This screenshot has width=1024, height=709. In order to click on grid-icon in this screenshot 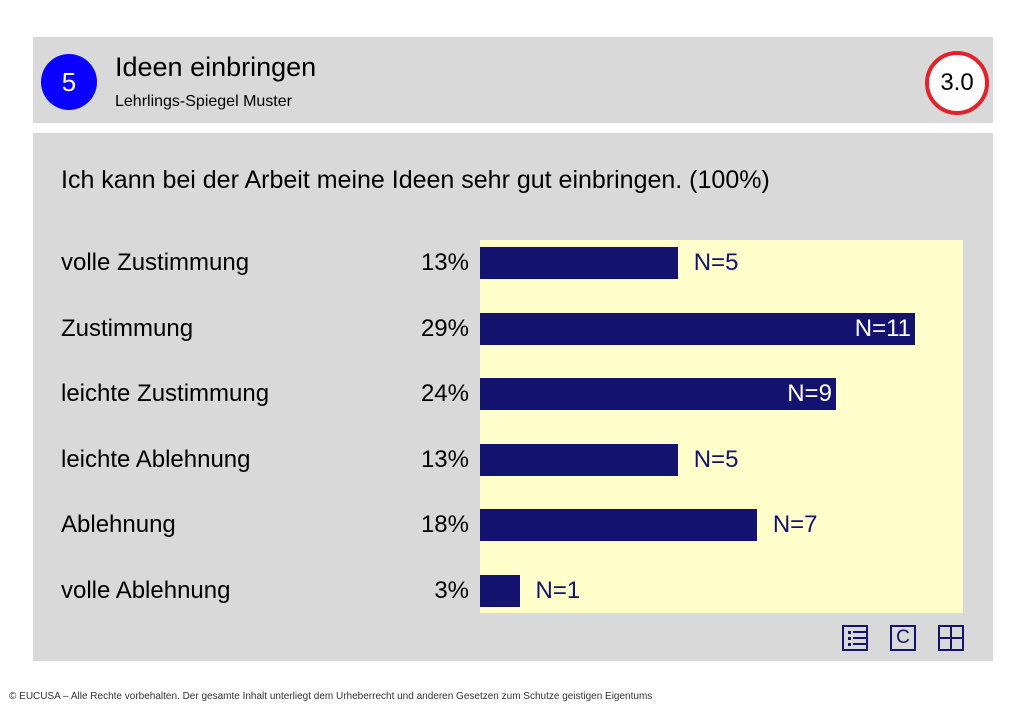, I will do `click(951, 638)`.